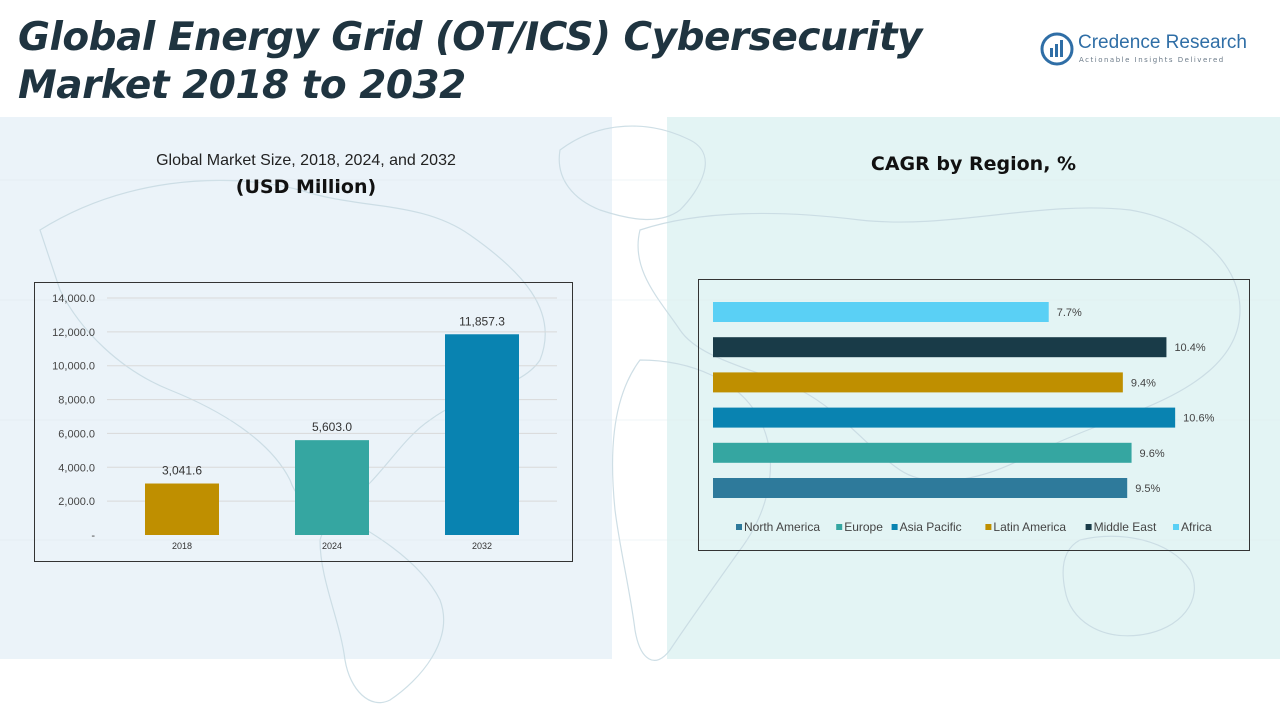 The width and height of the screenshot is (1280, 720). What do you see at coordinates (76, 468) in the screenshot?
I see `y-tick-label: 4,000.0` at bounding box center [76, 468].